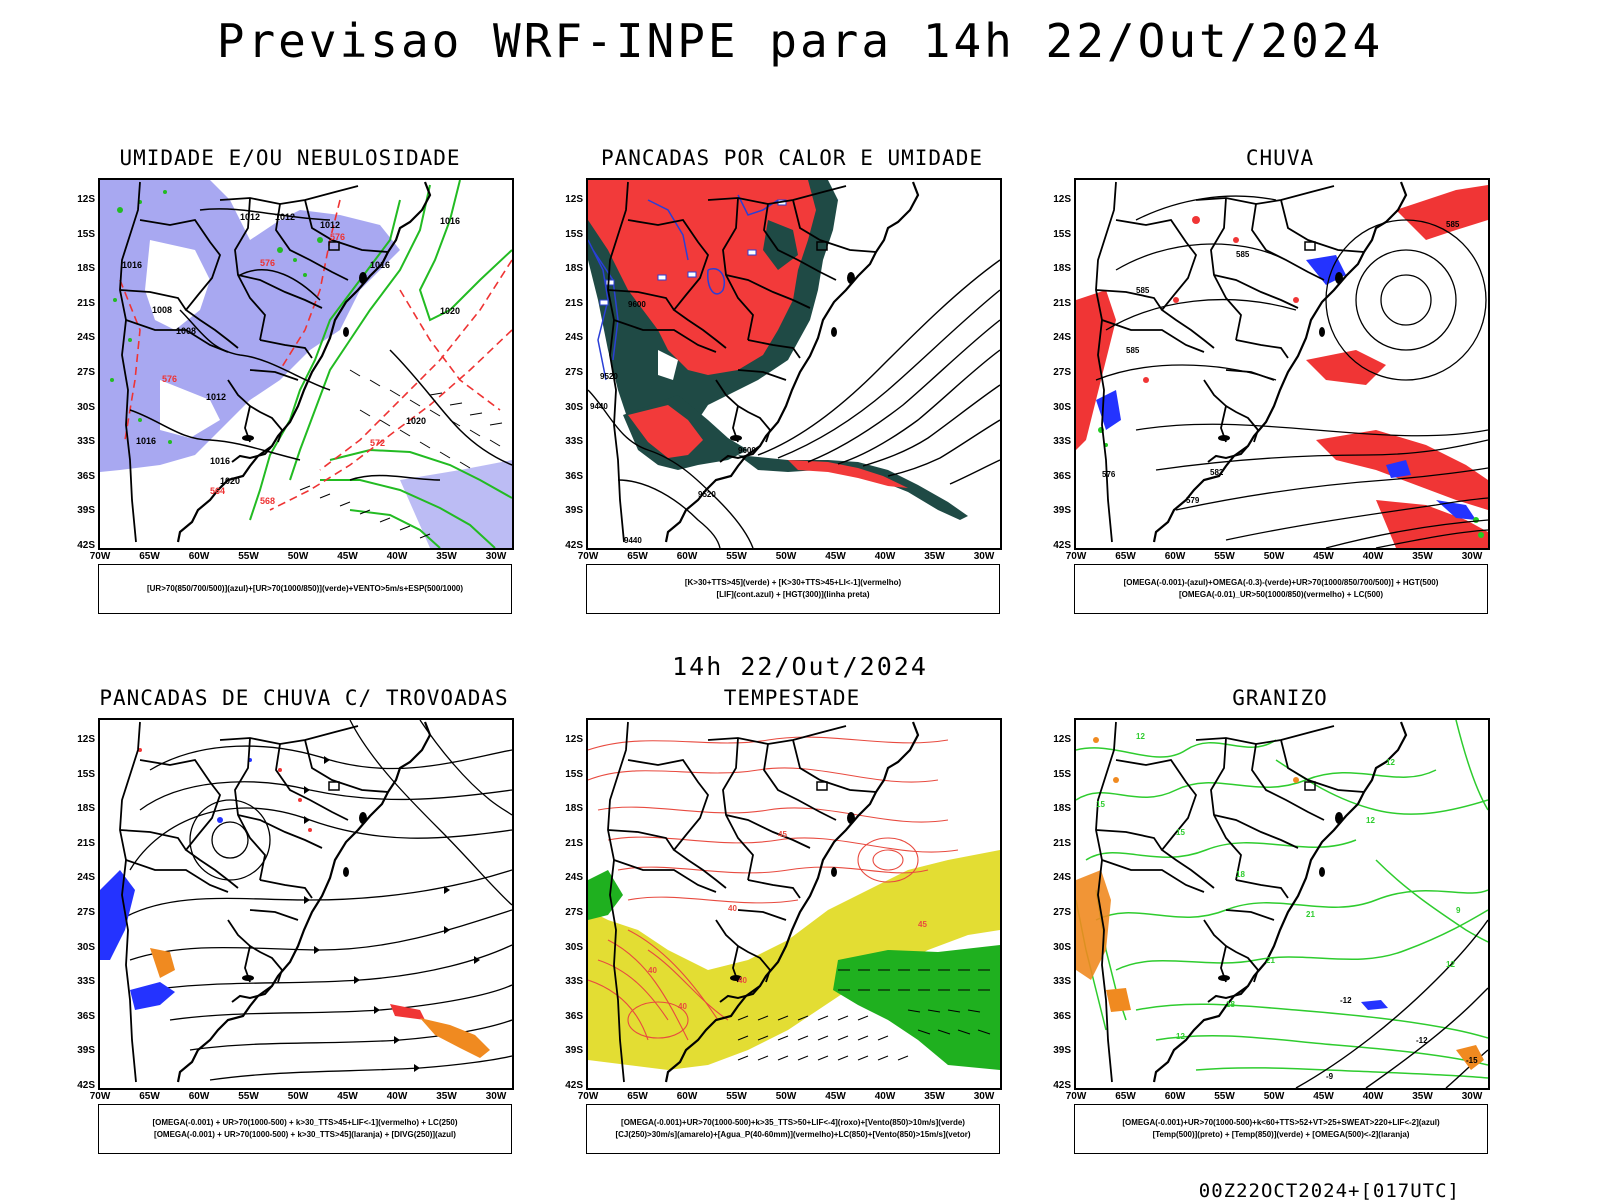  I want to click on contour-label: 564, so click(218, 491).